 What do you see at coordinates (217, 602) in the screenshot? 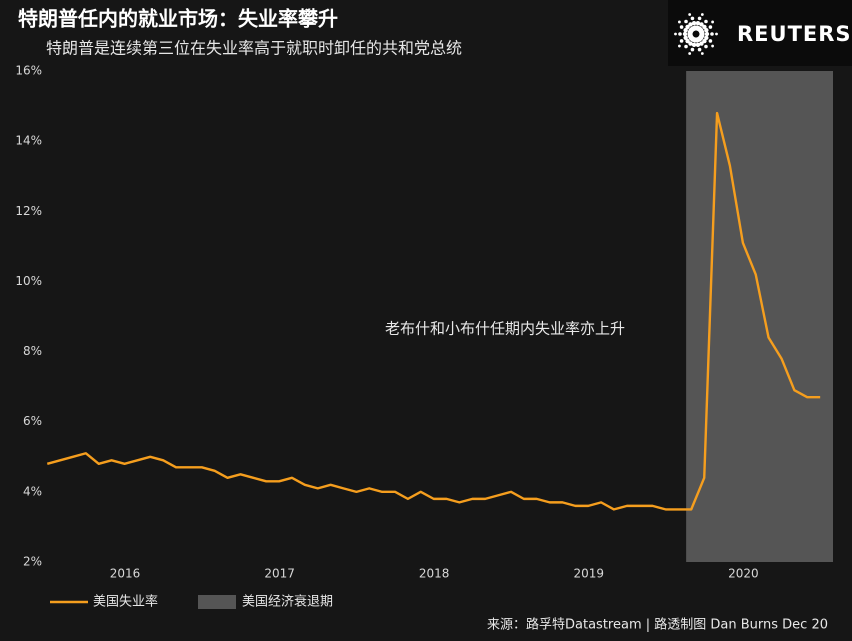
I see `legend-swatch` at bounding box center [217, 602].